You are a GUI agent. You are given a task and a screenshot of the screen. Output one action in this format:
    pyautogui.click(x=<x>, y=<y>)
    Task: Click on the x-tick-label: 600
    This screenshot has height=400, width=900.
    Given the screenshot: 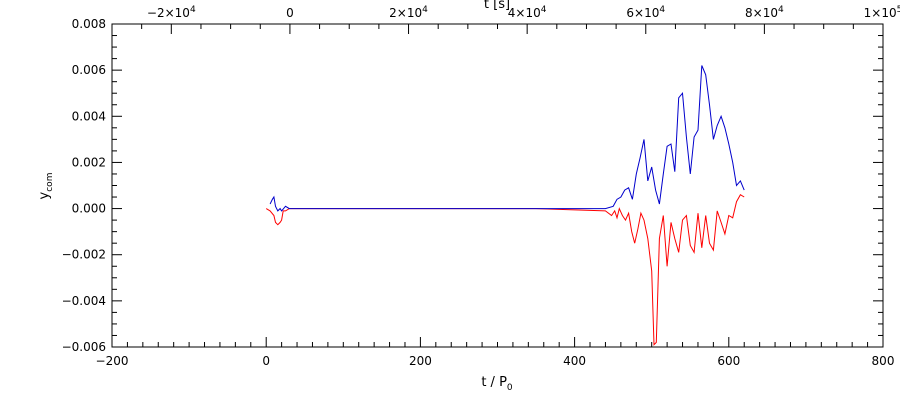 What is the action you would take?
    pyautogui.click(x=728, y=361)
    